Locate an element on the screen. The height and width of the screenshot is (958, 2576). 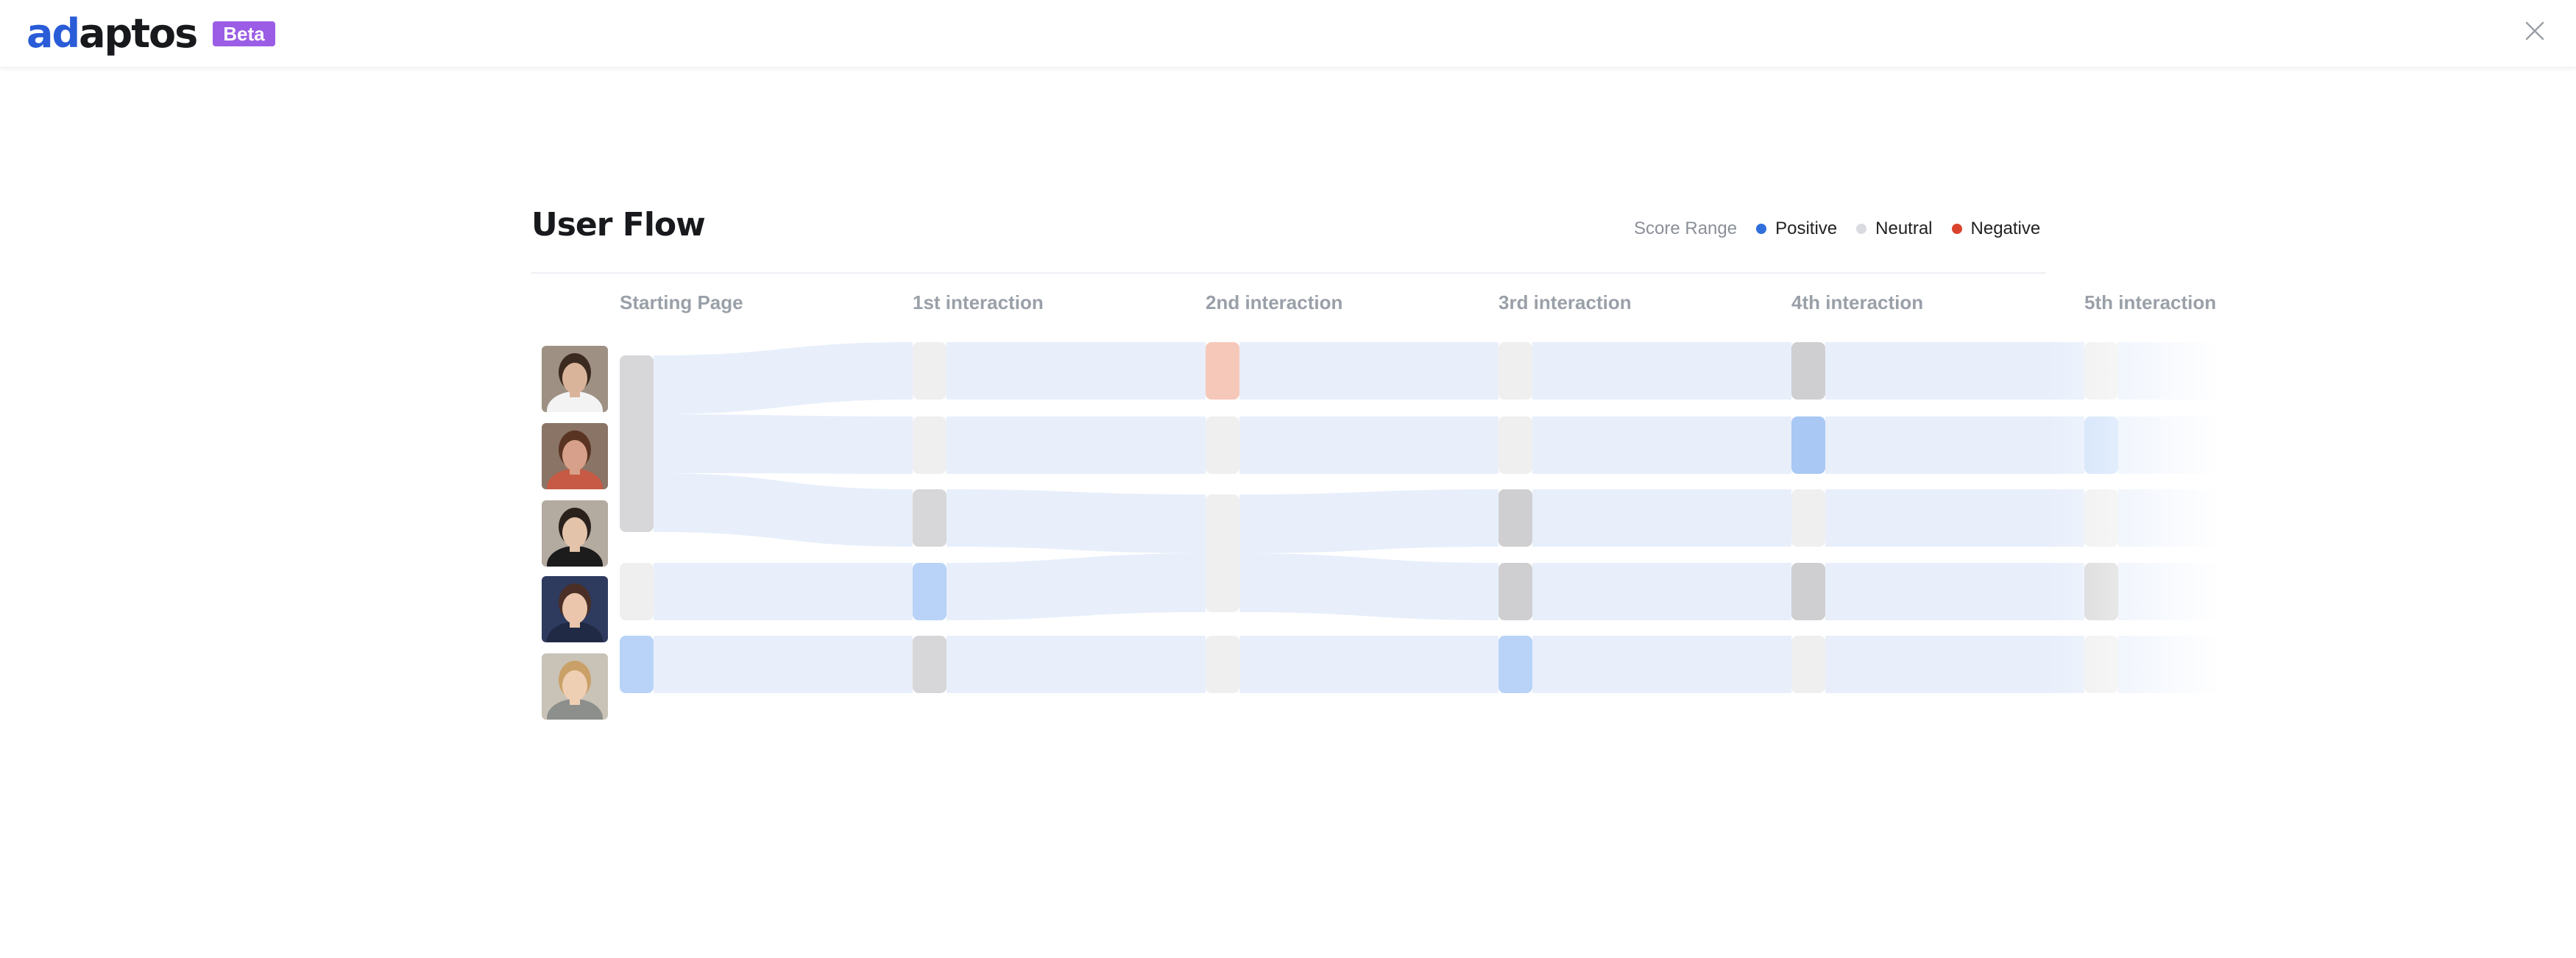
legend-item-neutral: Neutral is located at coordinates (1895, 229).